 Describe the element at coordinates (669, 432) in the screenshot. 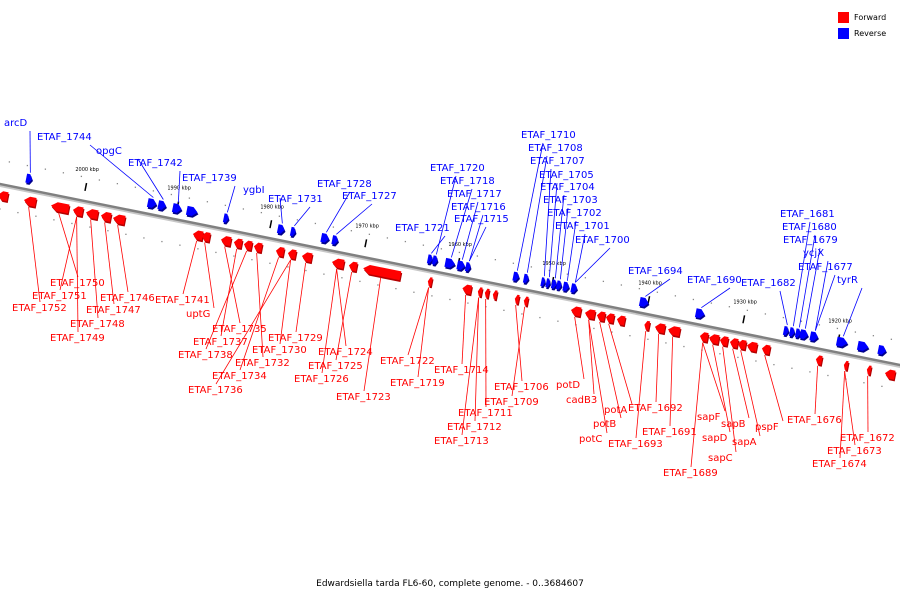

I see `gene-label: ETAF_1691` at that location.